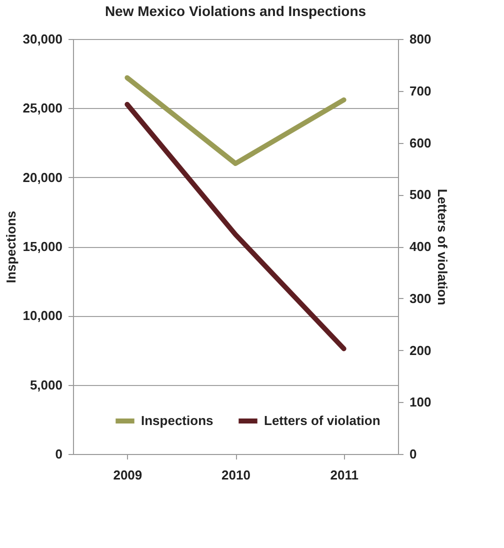  I want to click on y-tick-label: 0, so click(58, 454).